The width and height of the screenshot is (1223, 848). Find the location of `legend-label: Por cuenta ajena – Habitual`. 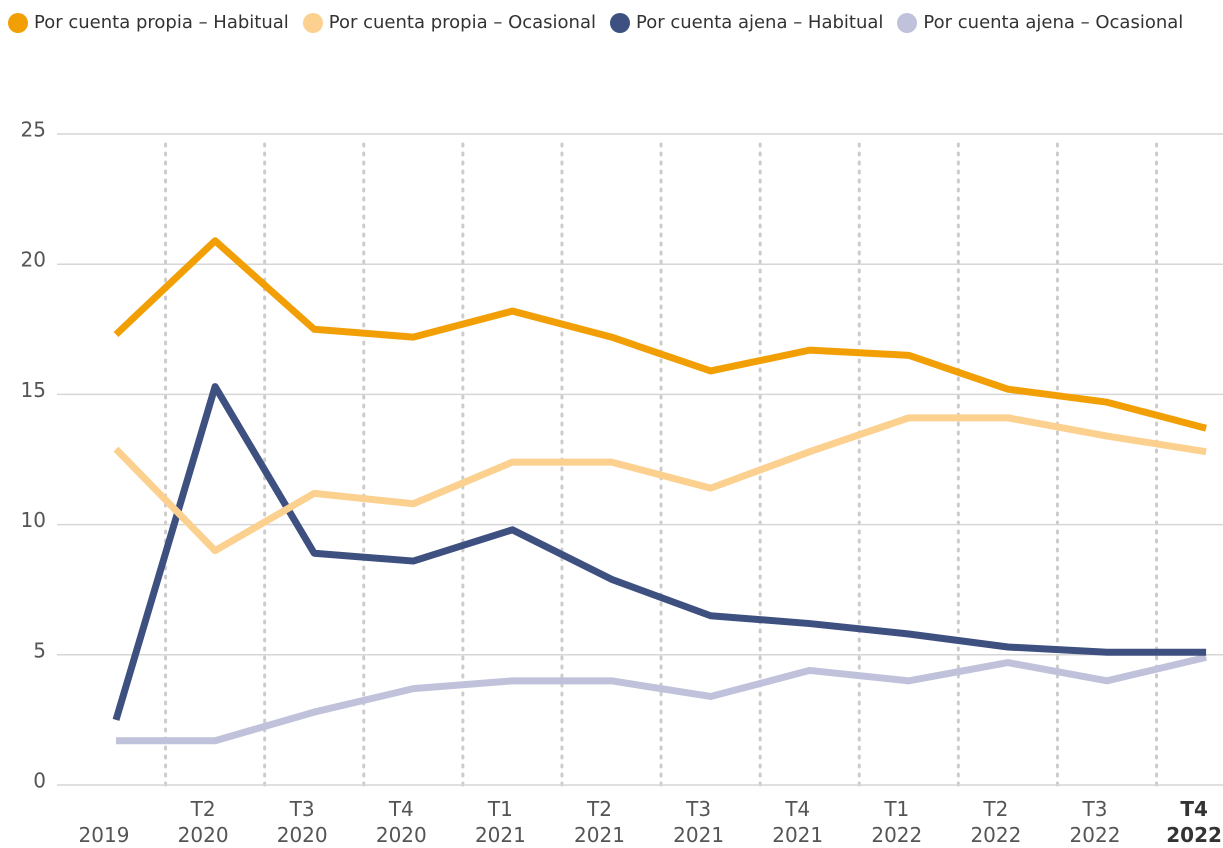

legend-label: Por cuenta ajena – Habitual is located at coordinates (760, 22).